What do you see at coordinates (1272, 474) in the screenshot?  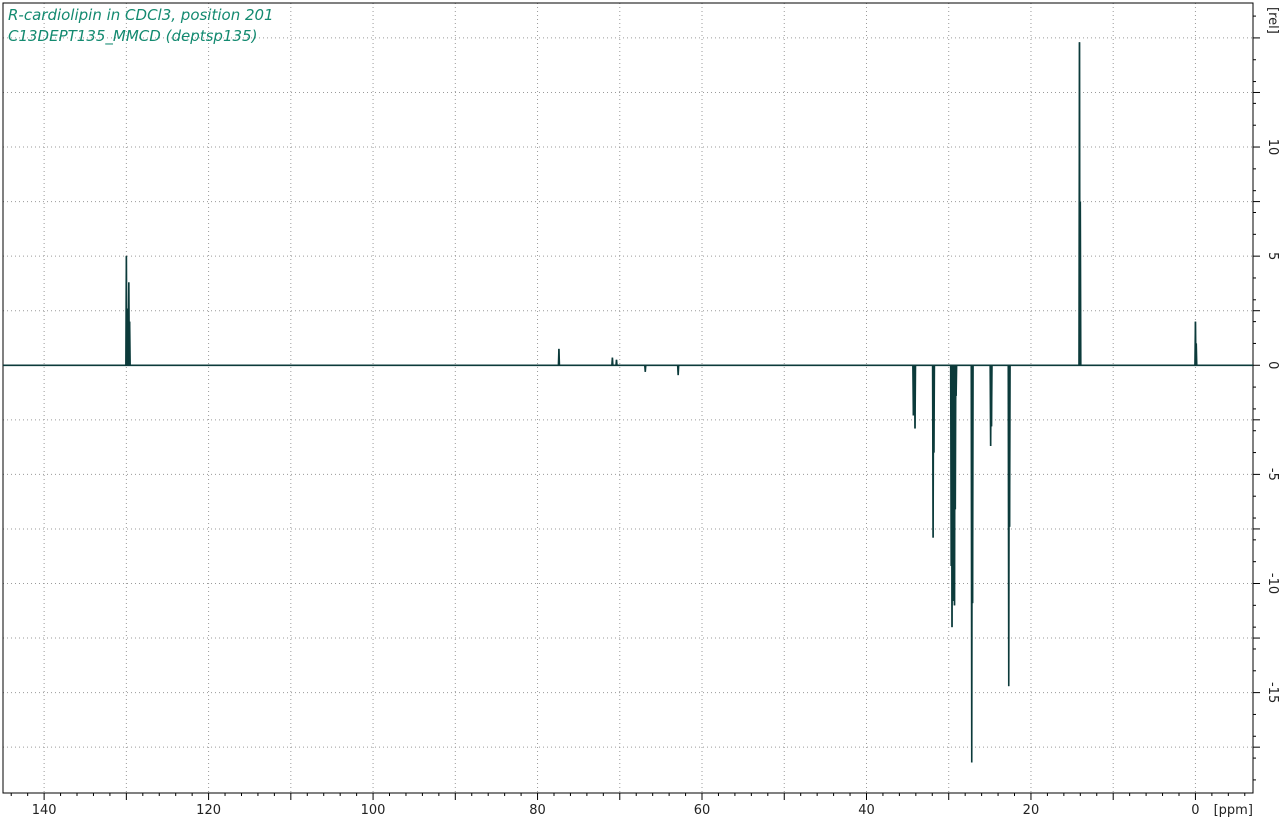 I see `y-tick-label: -5` at bounding box center [1272, 474].